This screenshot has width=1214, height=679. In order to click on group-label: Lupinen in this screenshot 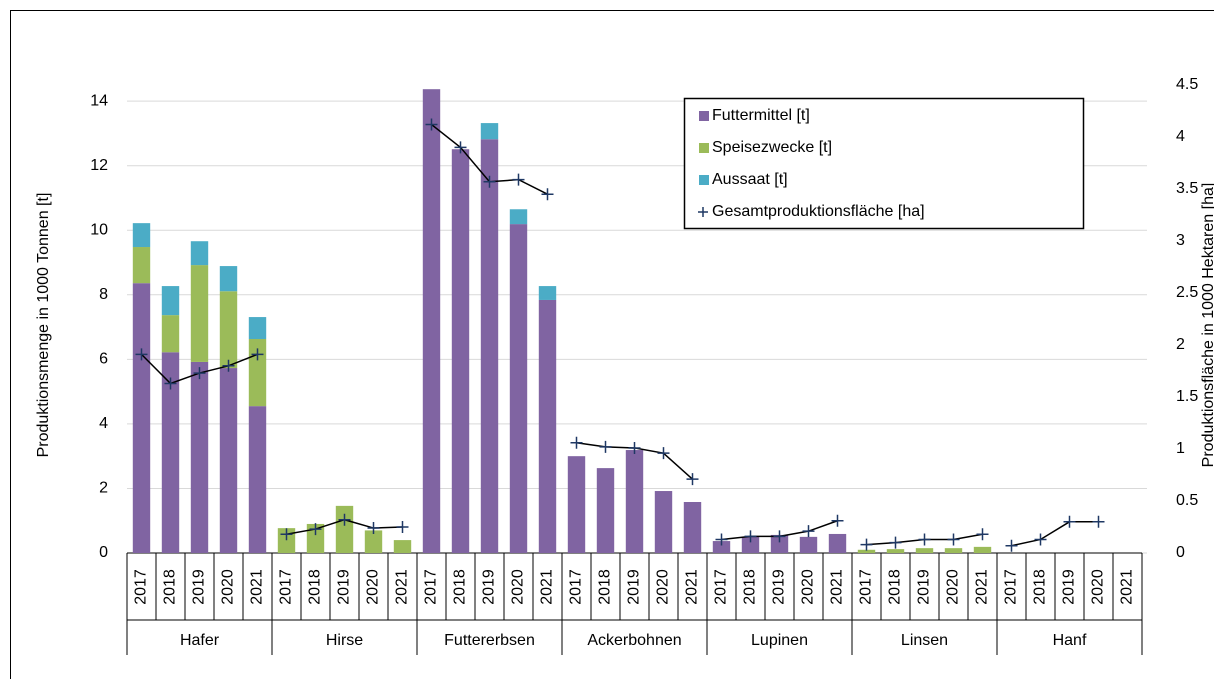, I will do `click(779, 640)`.